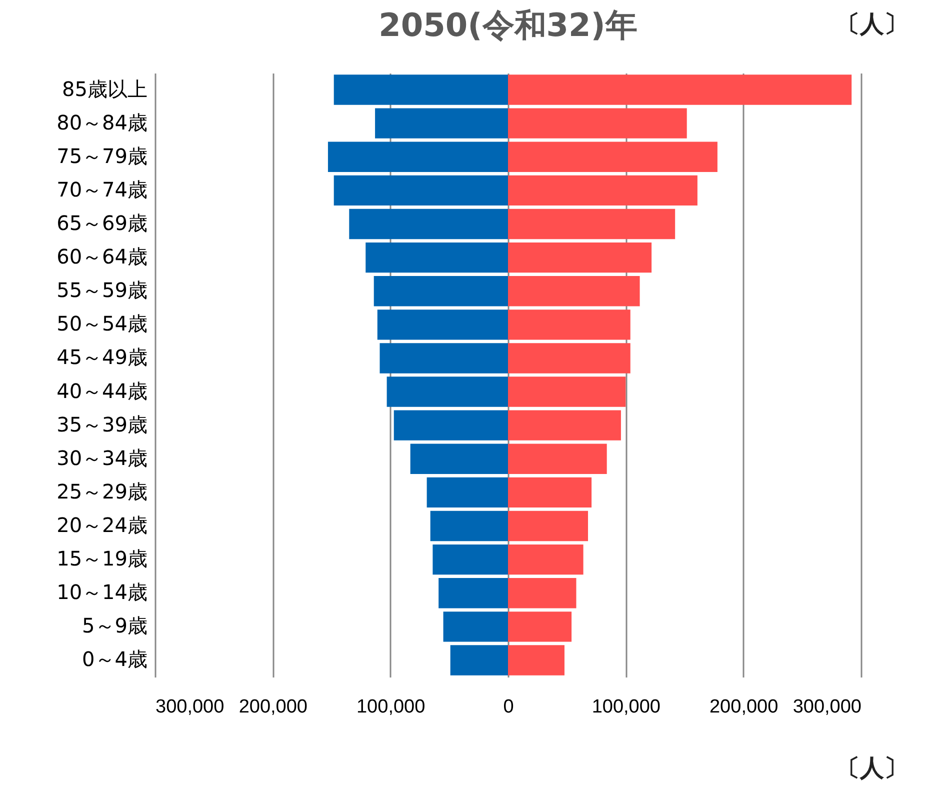  I want to click on y-tick-label: 45～49歳, so click(102, 357).